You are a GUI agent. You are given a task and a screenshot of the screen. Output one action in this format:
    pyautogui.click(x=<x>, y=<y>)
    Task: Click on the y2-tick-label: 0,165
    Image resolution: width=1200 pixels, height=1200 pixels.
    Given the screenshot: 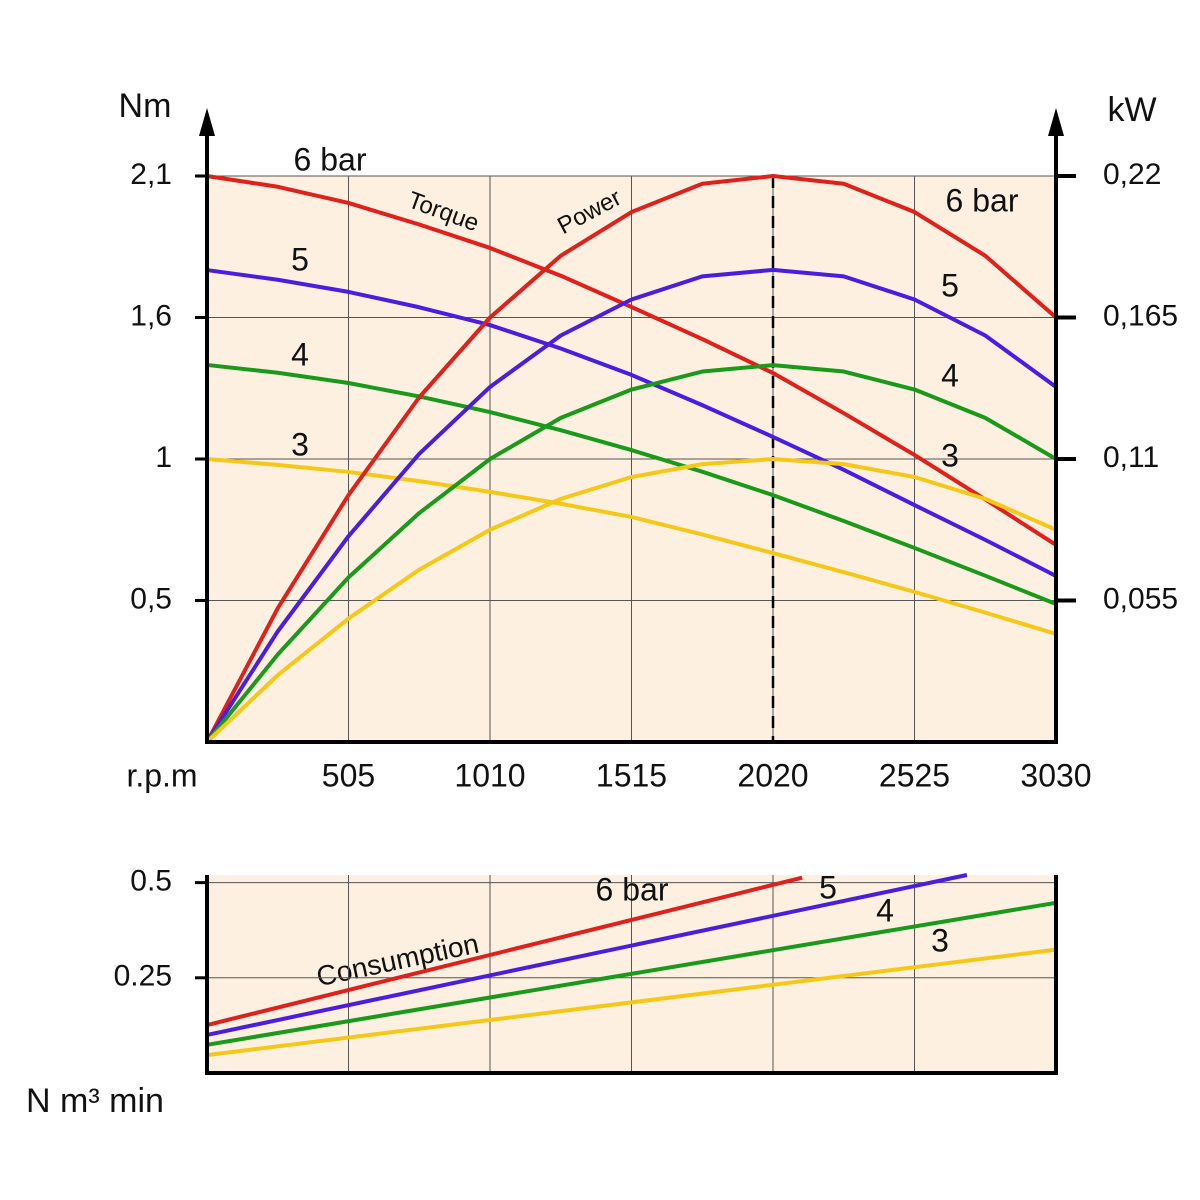 What is the action you would take?
    pyautogui.click(x=1140, y=315)
    